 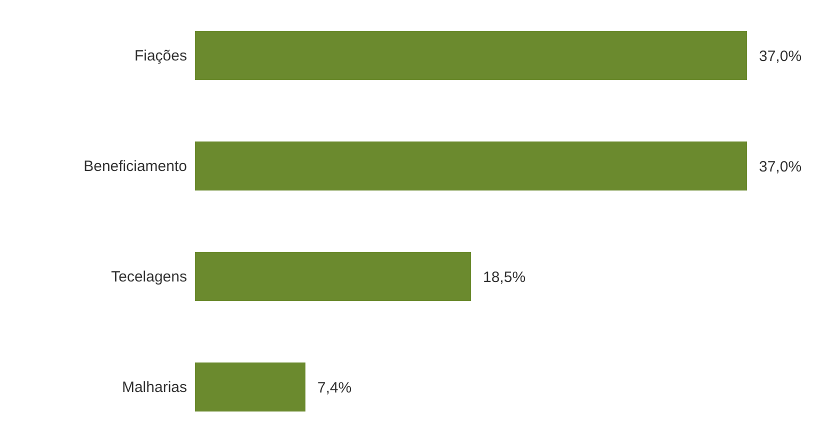 What do you see at coordinates (504, 277) in the screenshot?
I see `data-label: 18,5%` at bounding box center [504, 277].